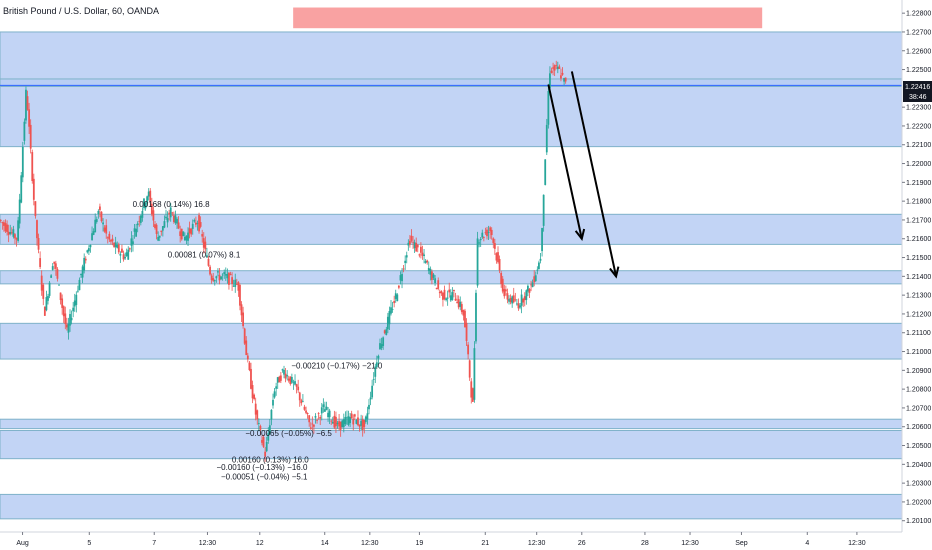 The width and height of the screenshot is (932, 550). Describe the element at coordinates (154, 543) in the screenshot. I see `time-tick-label: 7` at that location.